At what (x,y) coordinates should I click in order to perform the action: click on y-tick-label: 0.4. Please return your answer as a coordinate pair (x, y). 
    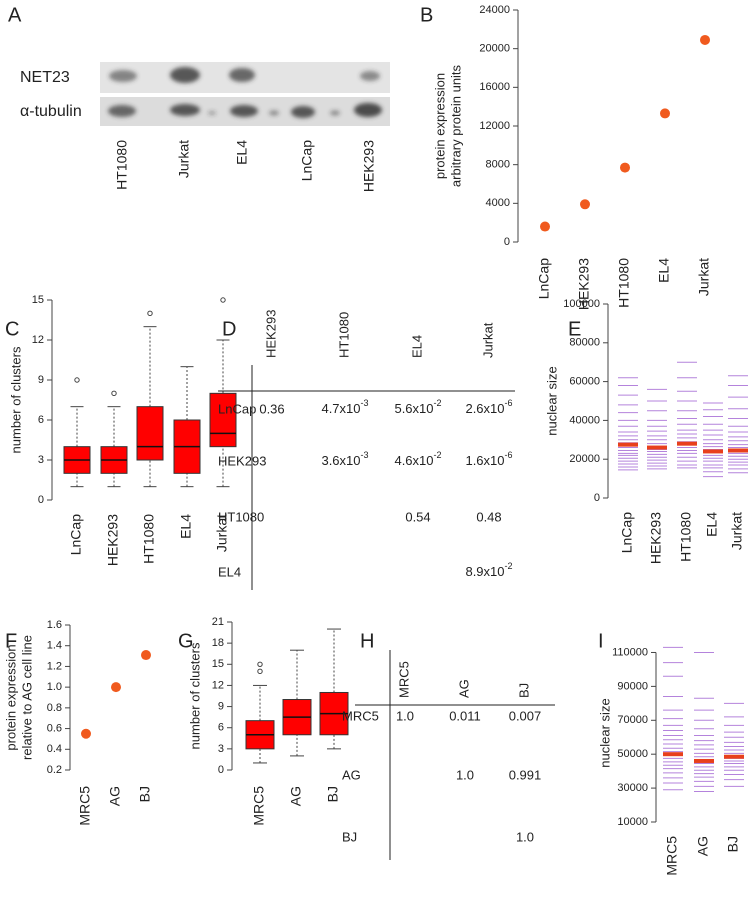
    Looking at the image, I should click on (54, 749).